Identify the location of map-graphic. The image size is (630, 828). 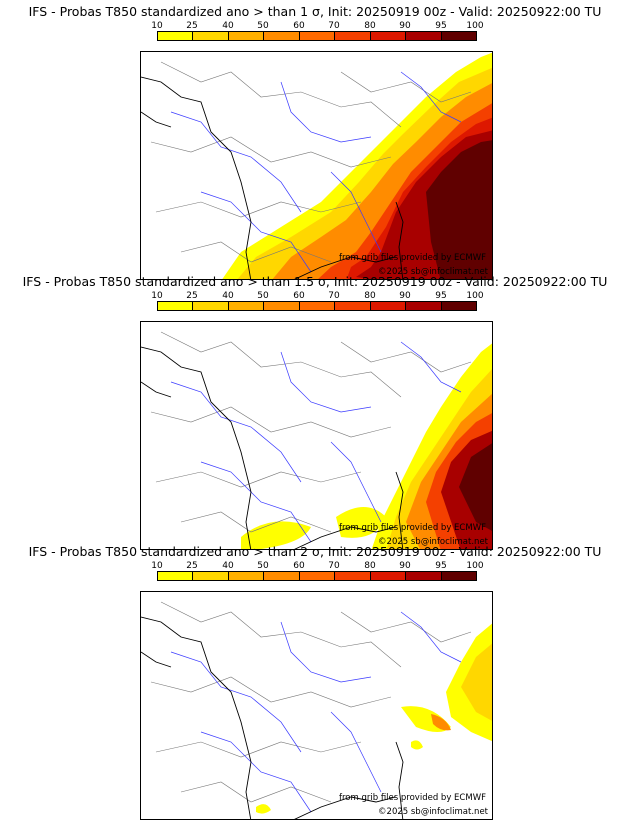
(316, 710).